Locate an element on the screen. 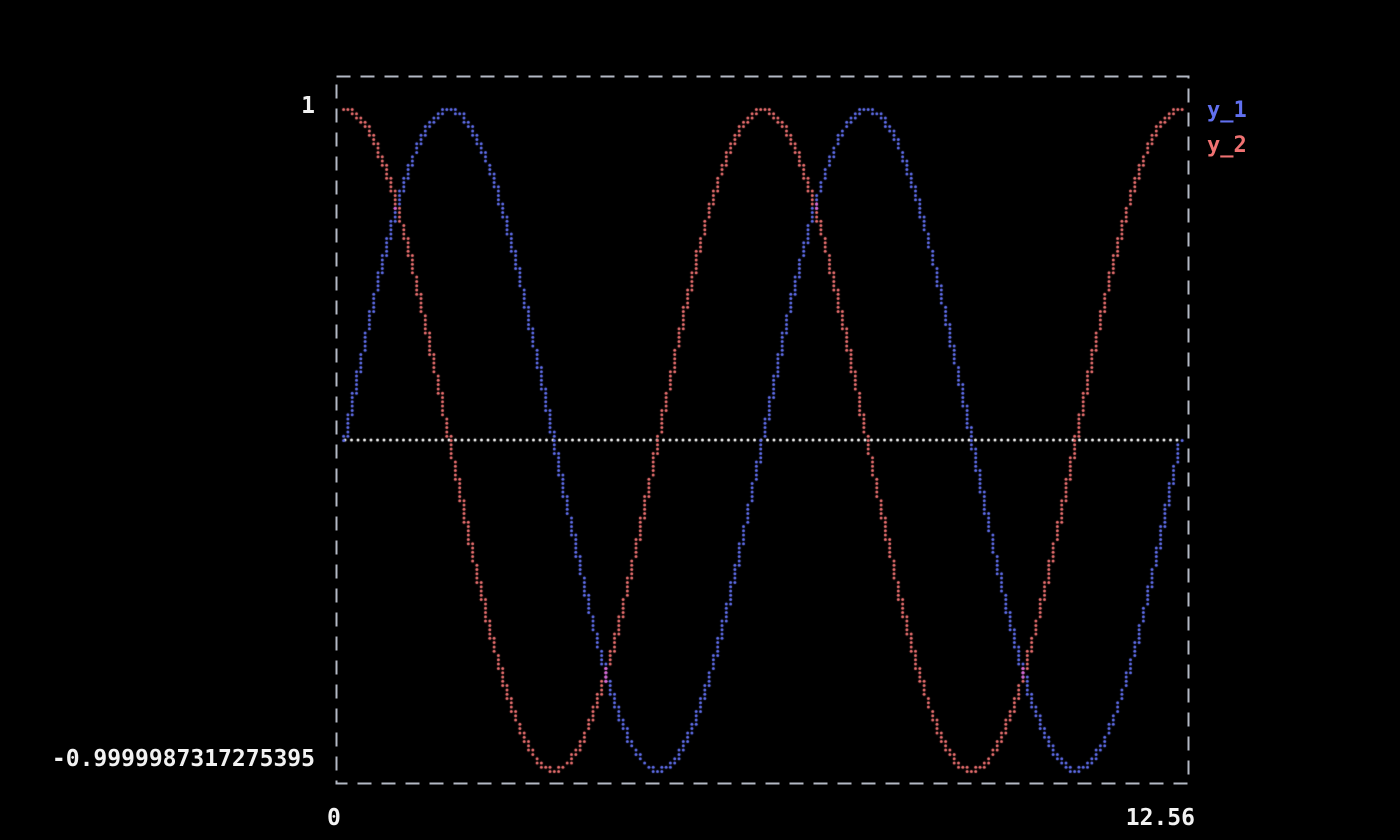  x-axis-min-label: 0 is located at coordinates (334, 818).